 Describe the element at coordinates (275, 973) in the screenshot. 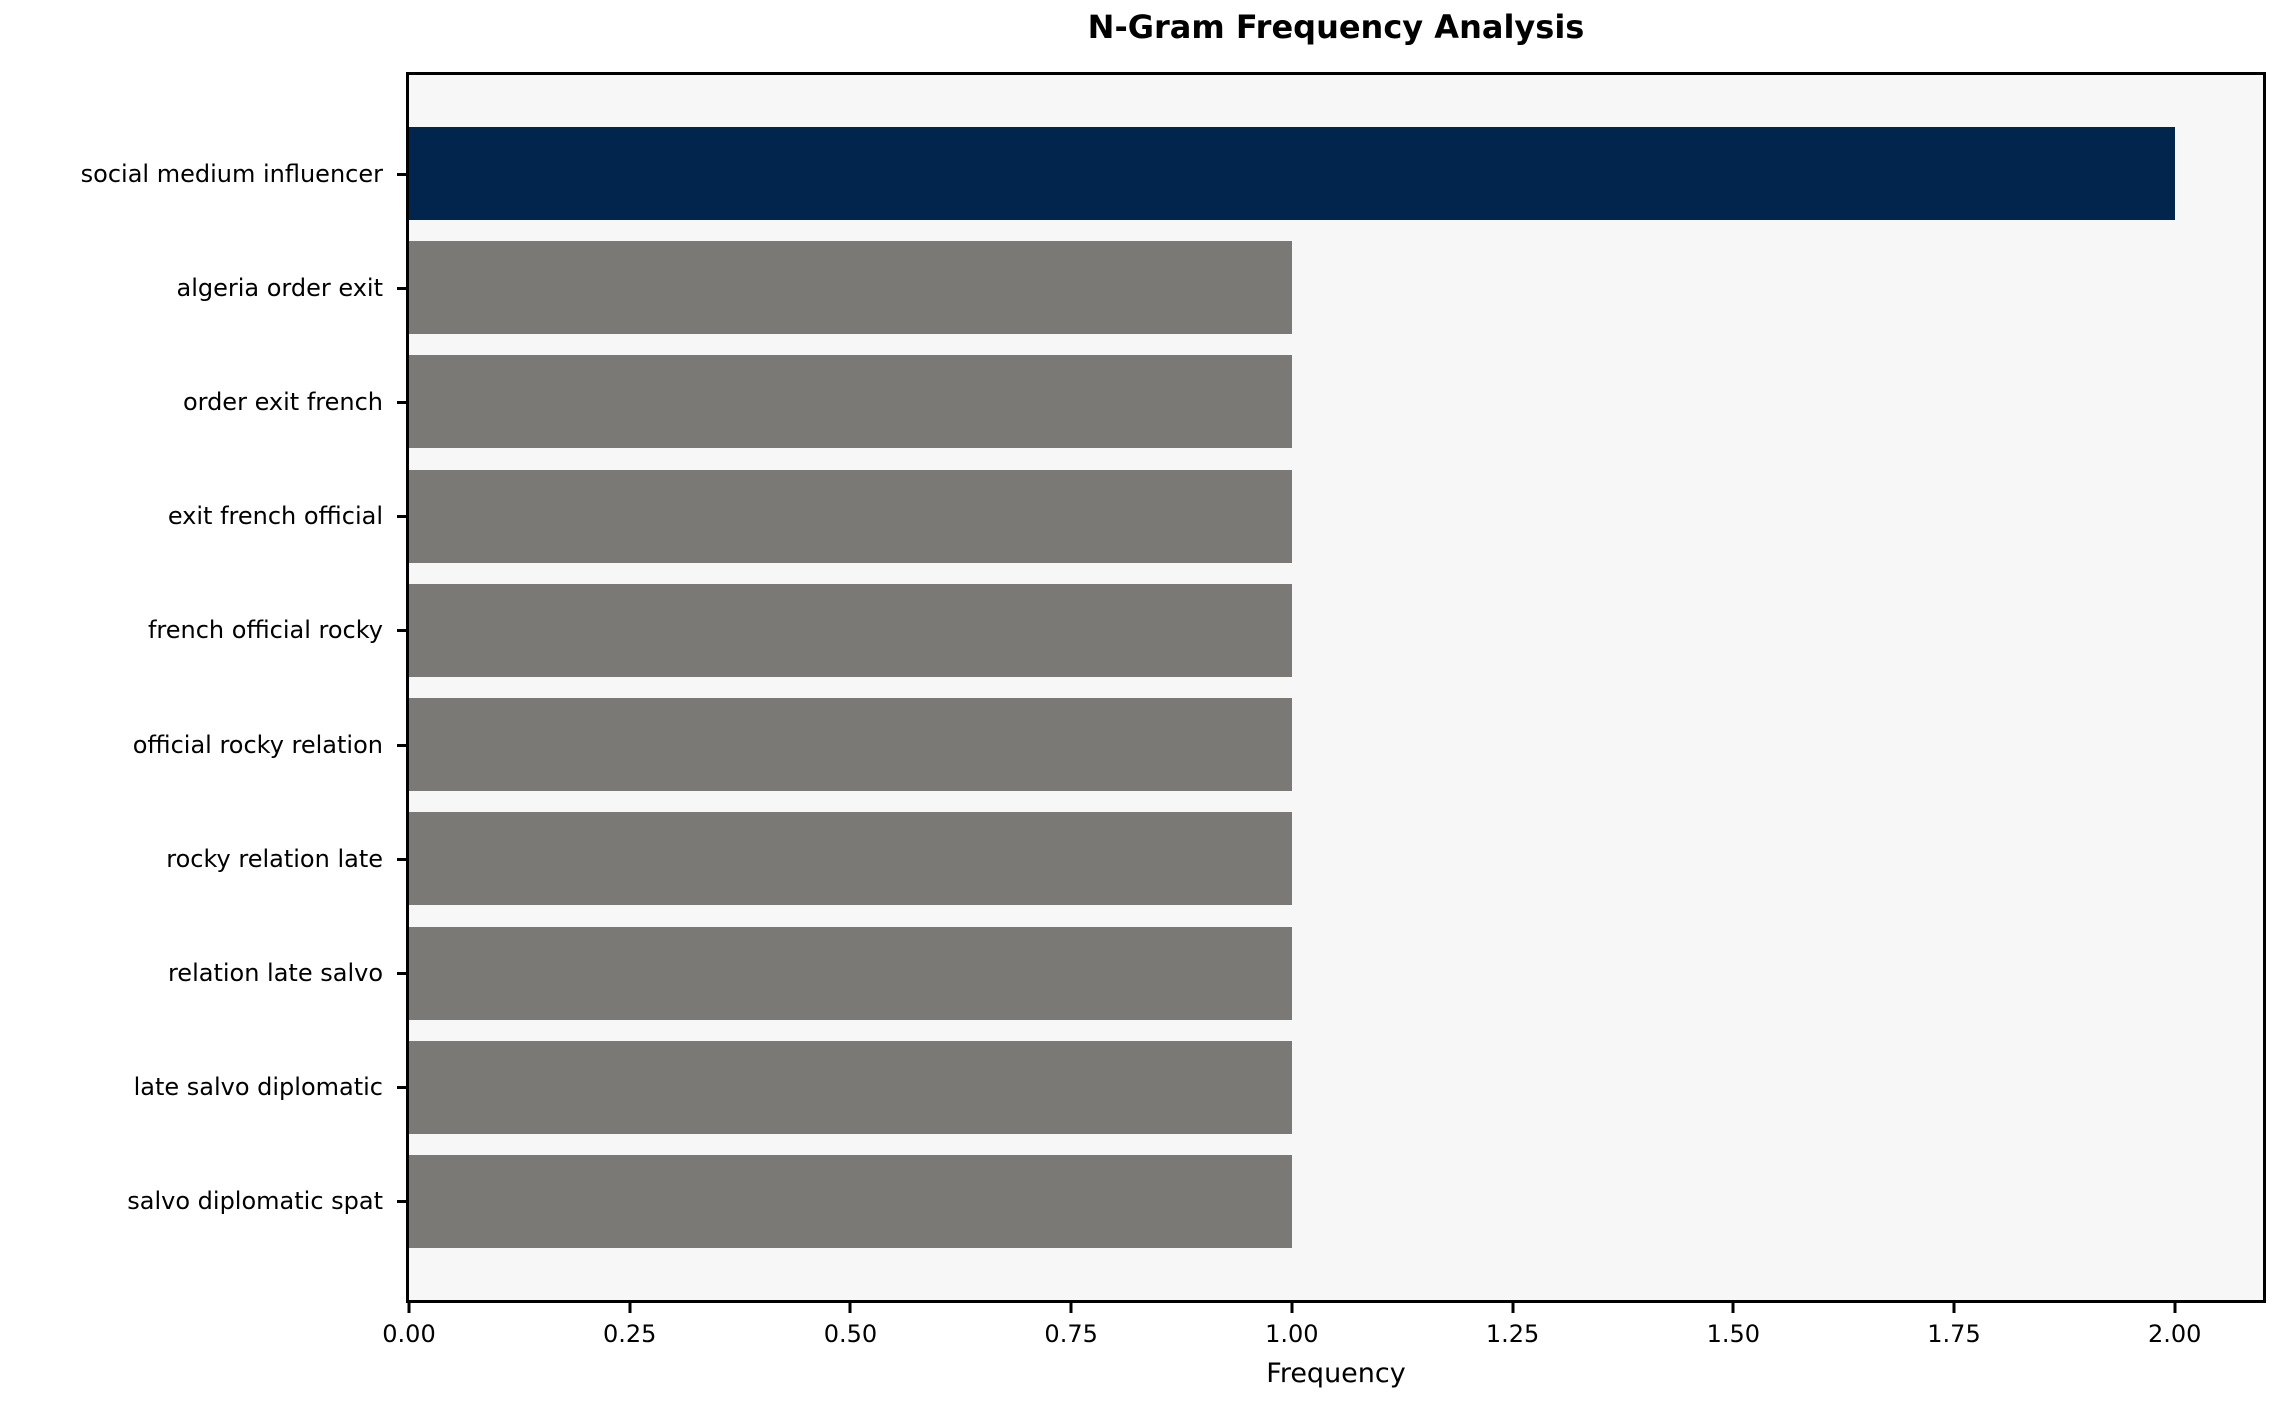

I see `y-axis-category-label: relation late salvo` at that location.